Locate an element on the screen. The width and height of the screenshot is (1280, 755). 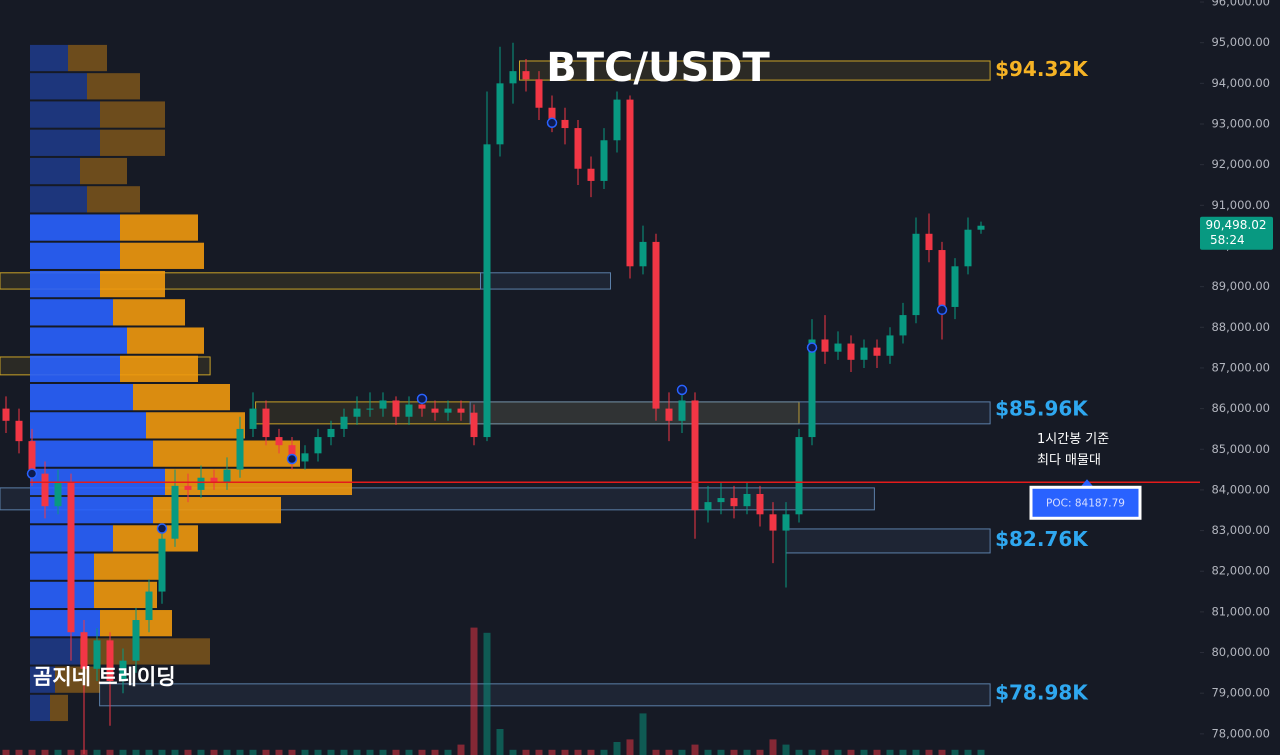
y-tick-label: 82,000.00 is located at coordinates (1240, 571).